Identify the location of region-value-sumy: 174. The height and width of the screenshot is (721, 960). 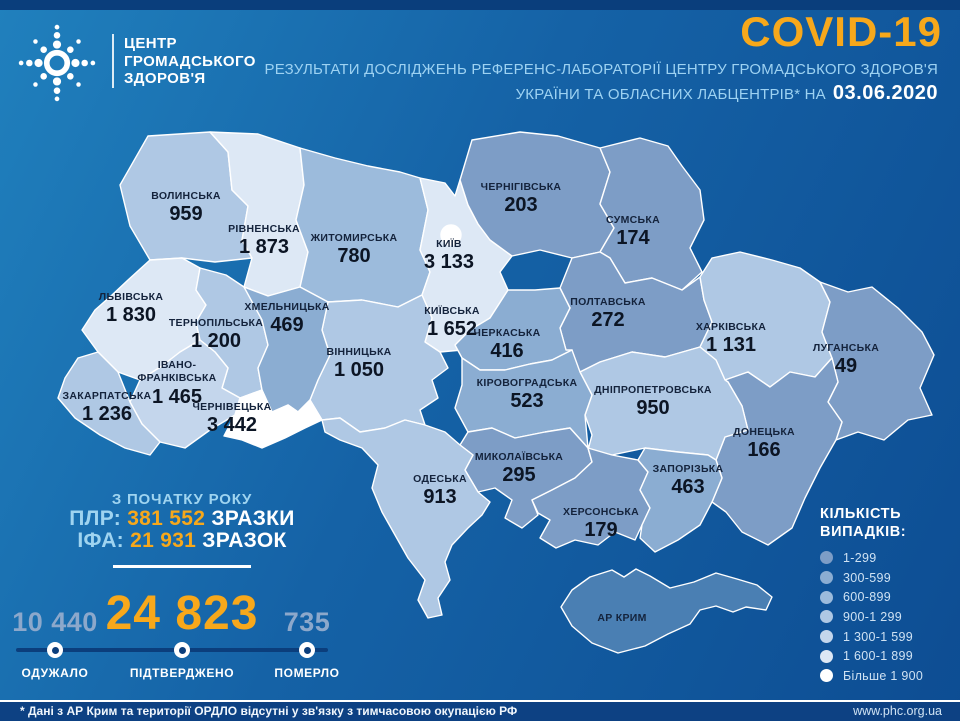
(633, 238).